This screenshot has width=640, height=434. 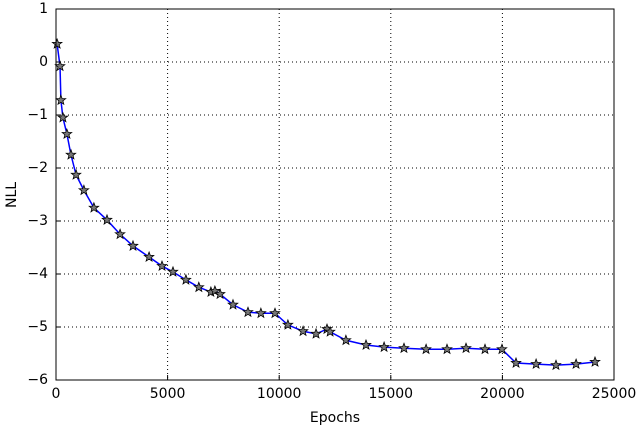 I want to click on x-tick-label: 10000, so click(x=279, y=394).